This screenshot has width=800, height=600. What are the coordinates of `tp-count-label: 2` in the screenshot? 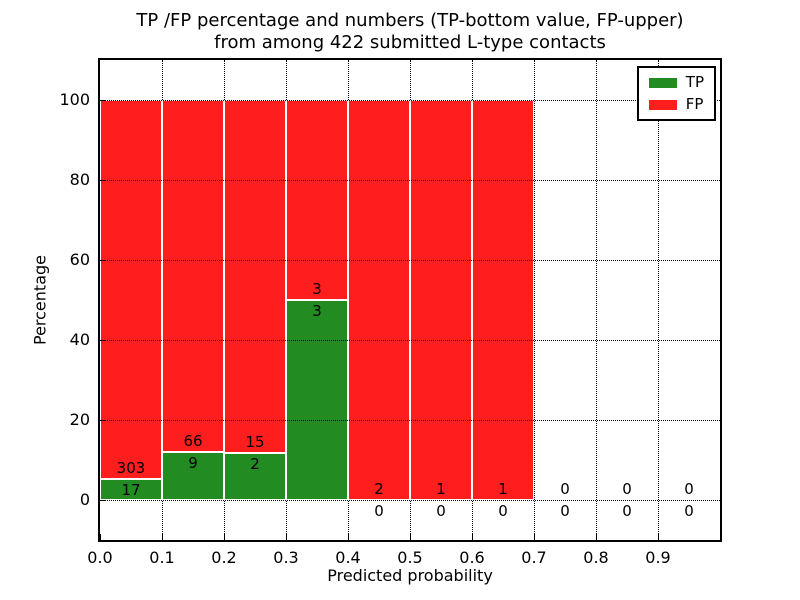 It's located at (255, 463).